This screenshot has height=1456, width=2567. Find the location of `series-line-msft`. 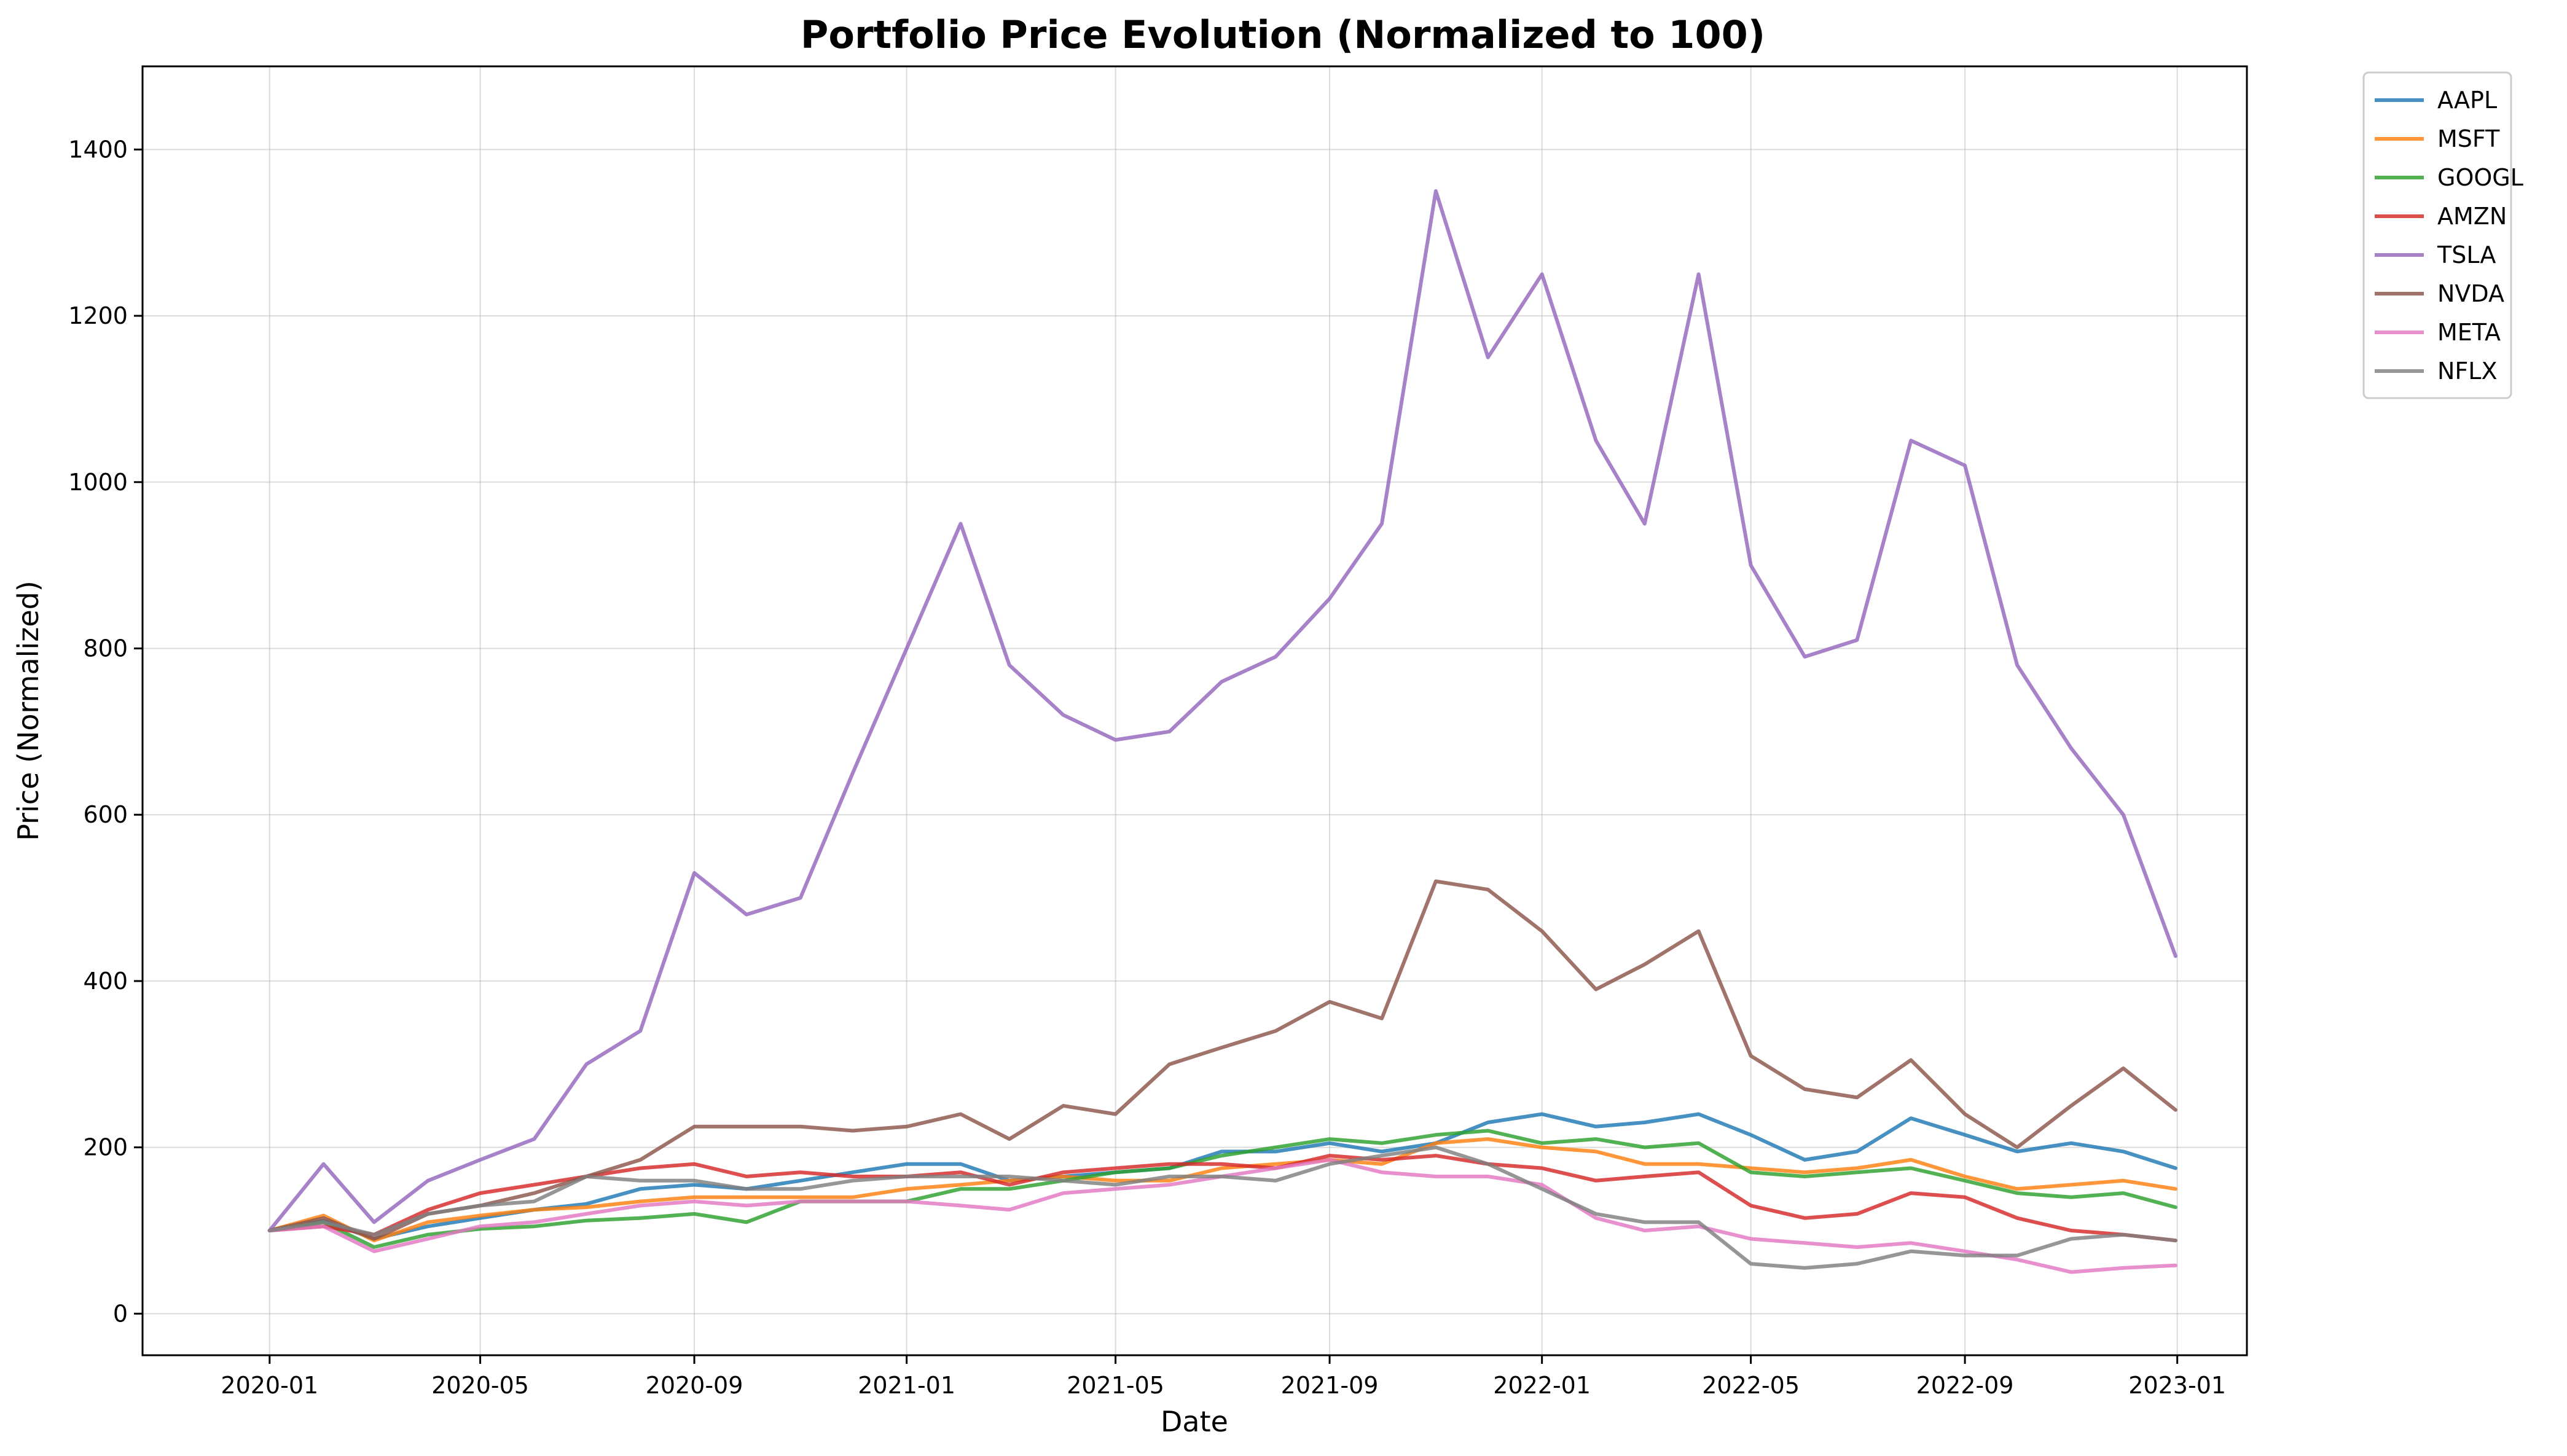

series-line-msft is located at coordinates (1222, 1190).